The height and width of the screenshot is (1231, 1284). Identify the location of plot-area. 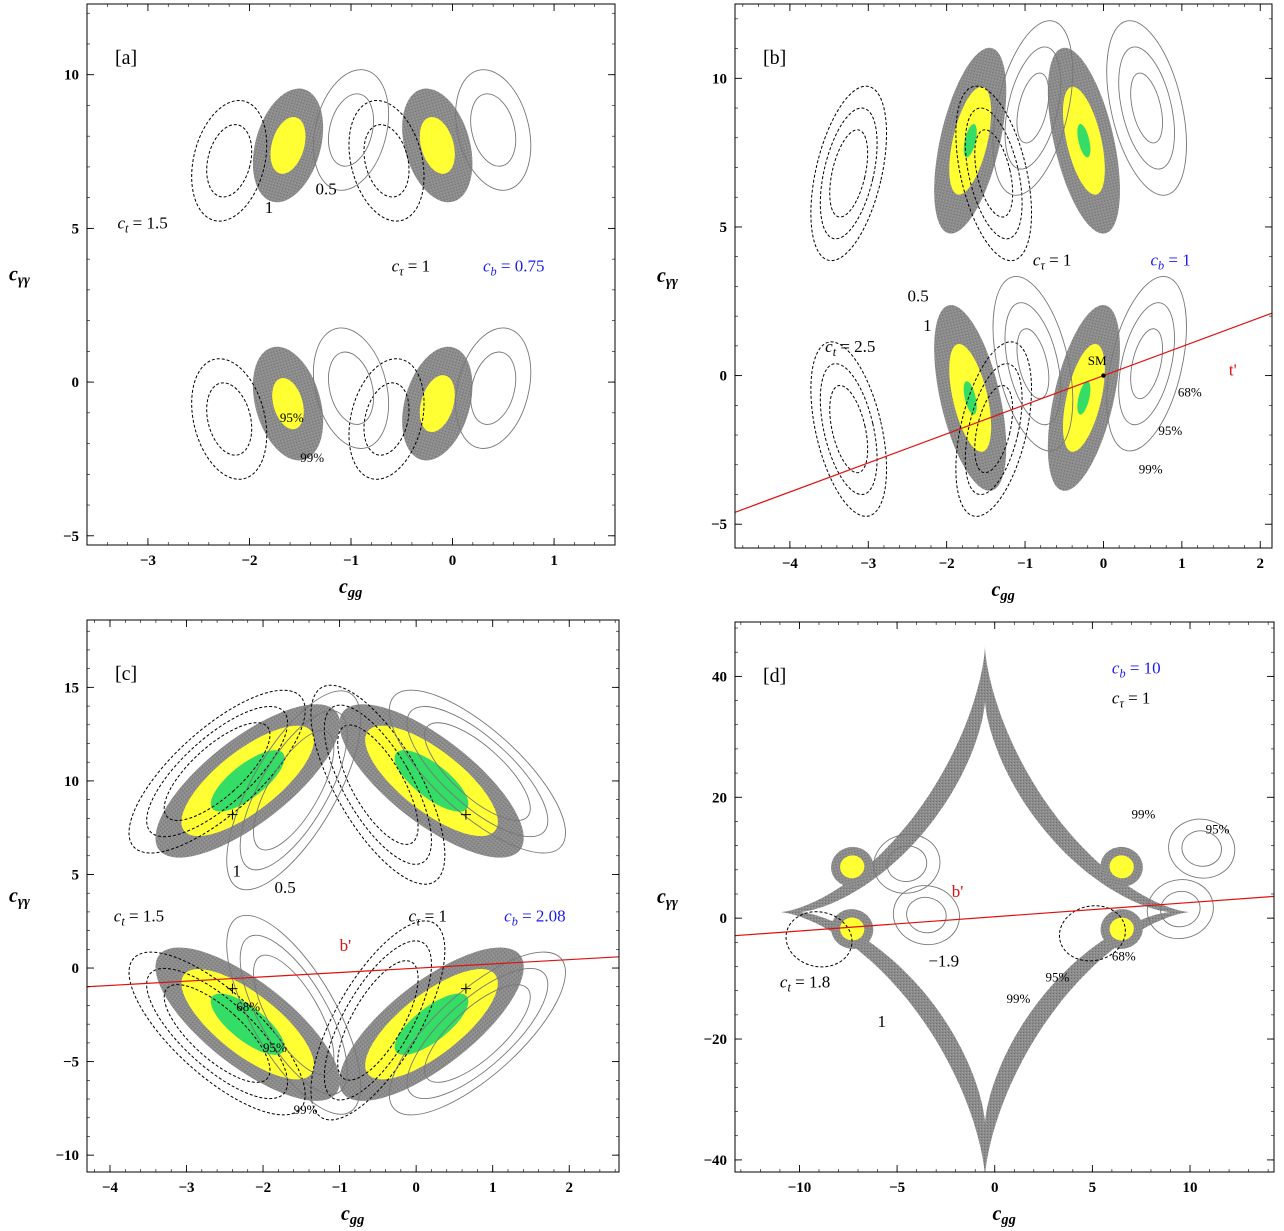
(361, 274).